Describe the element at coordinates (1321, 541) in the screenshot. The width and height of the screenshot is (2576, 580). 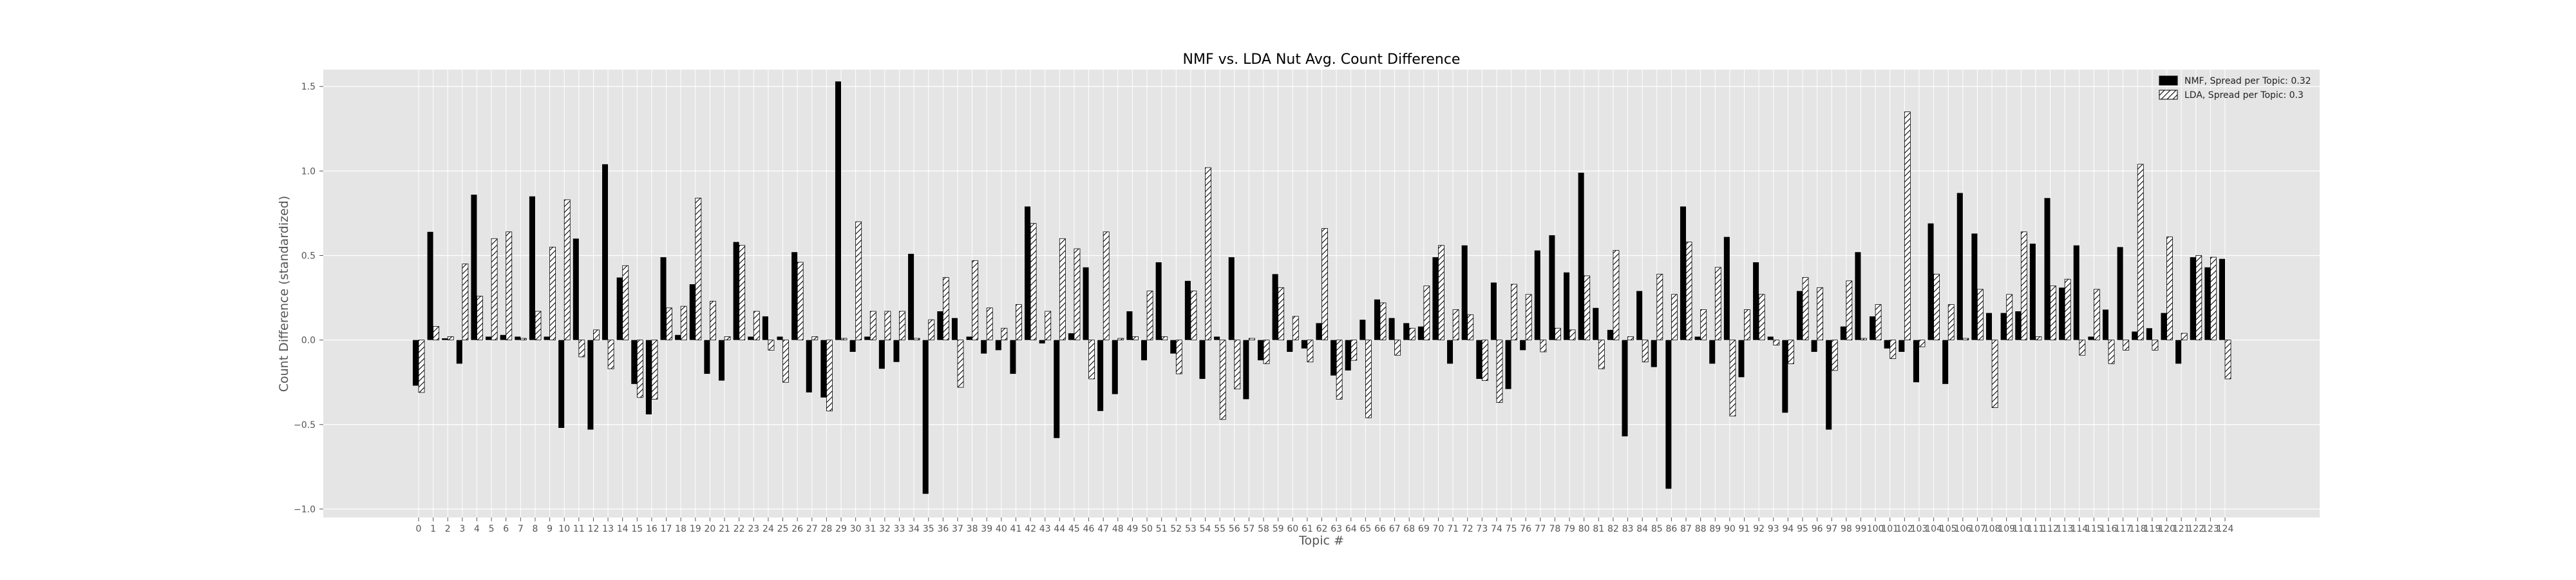
I see `x-axis-label: Topic #` at that location.